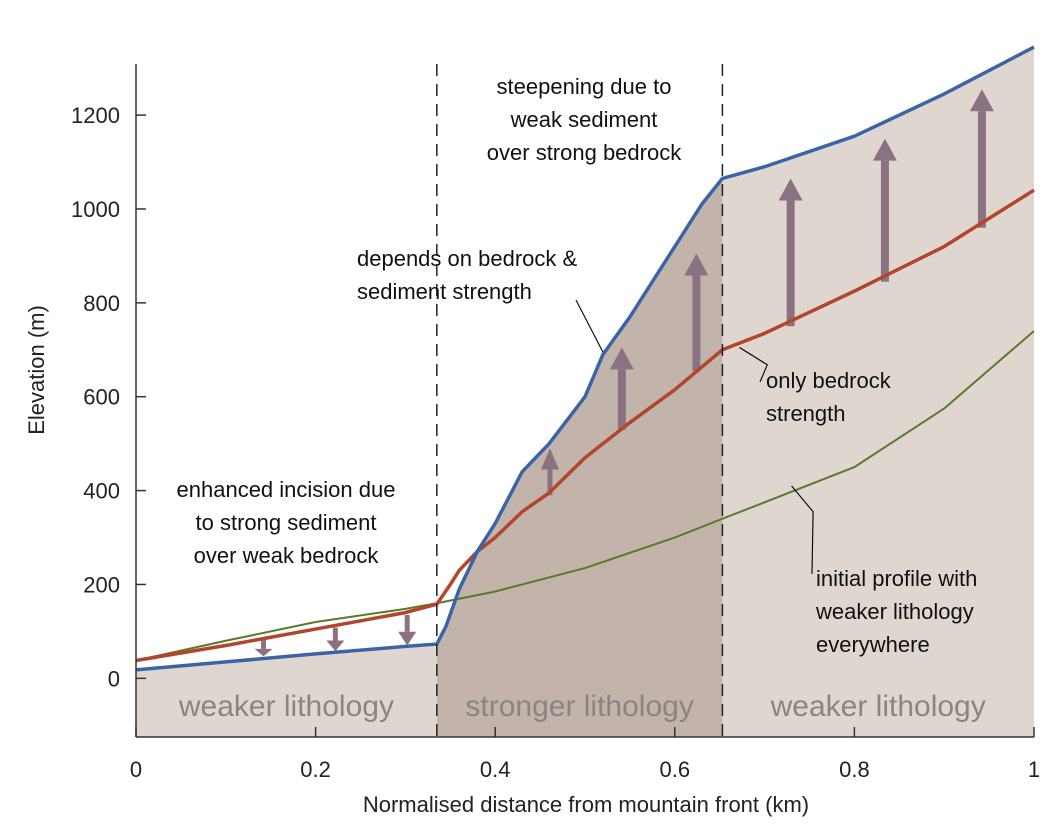 This screenshot has width=1058, height=827. I want to click on x-tick-label: 1, so click(1034, 769).